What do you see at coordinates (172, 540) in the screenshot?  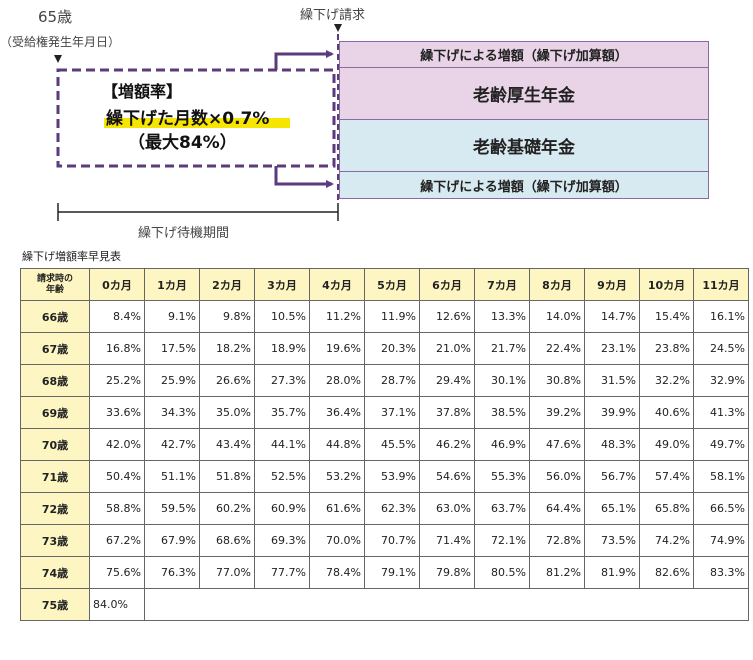 I see `rate-cell: 67.9%` at bounding box center [172, 540].